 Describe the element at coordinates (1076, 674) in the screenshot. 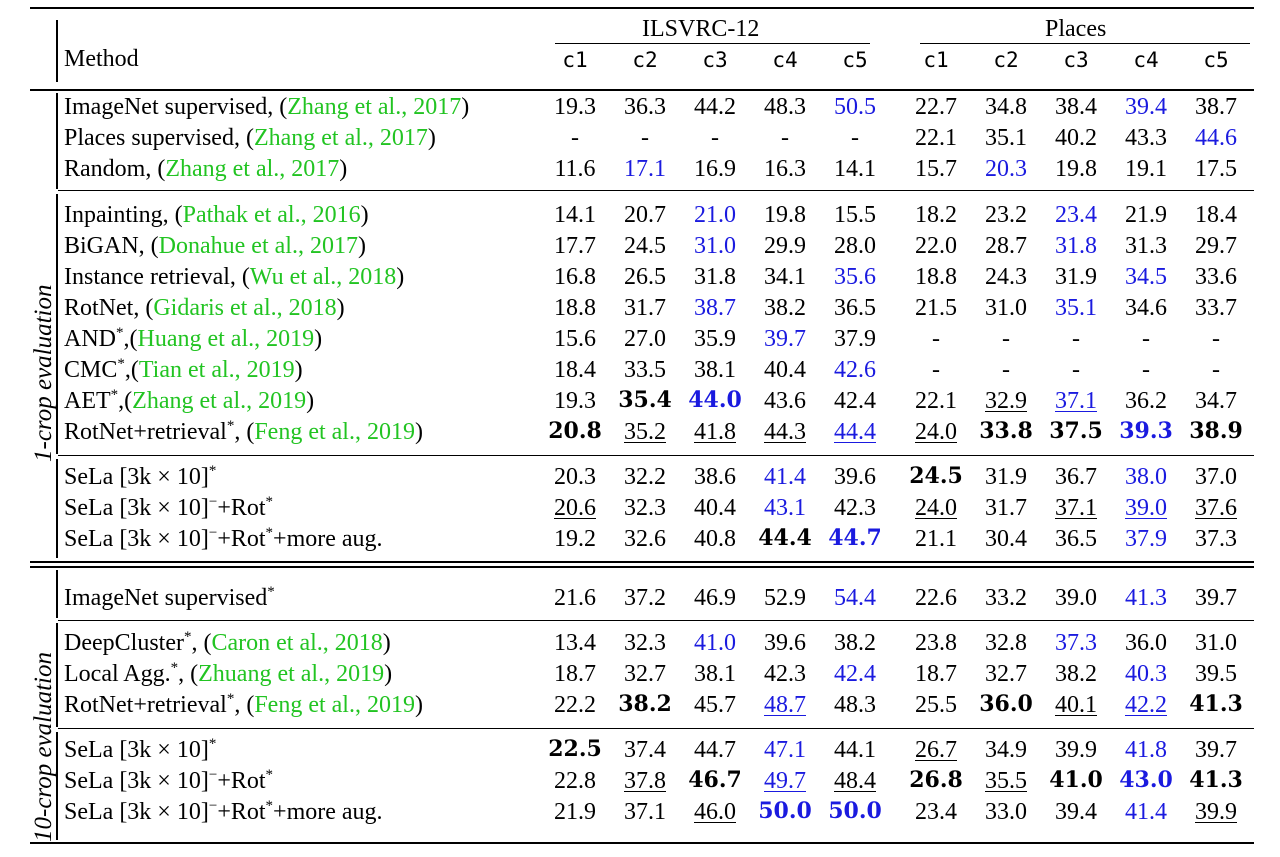

I see `value-cell: 38.2` at that location.